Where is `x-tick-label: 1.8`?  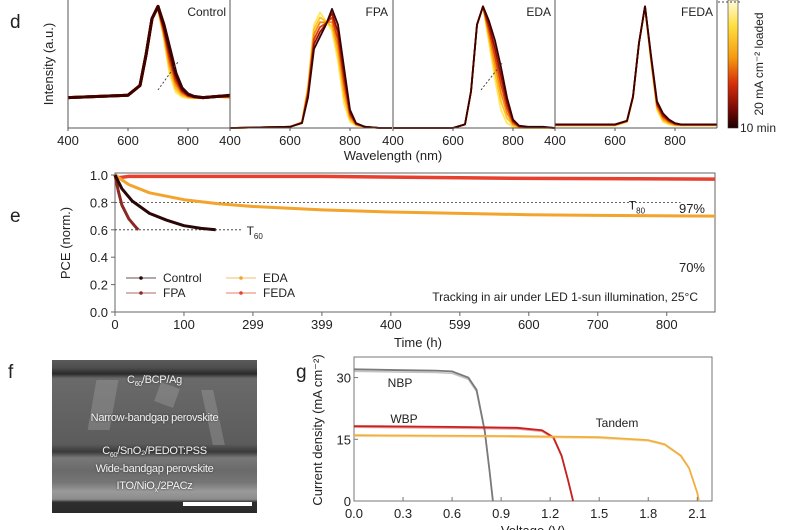 x-tick-label: 1.8 is located at coordinates (648, 513).